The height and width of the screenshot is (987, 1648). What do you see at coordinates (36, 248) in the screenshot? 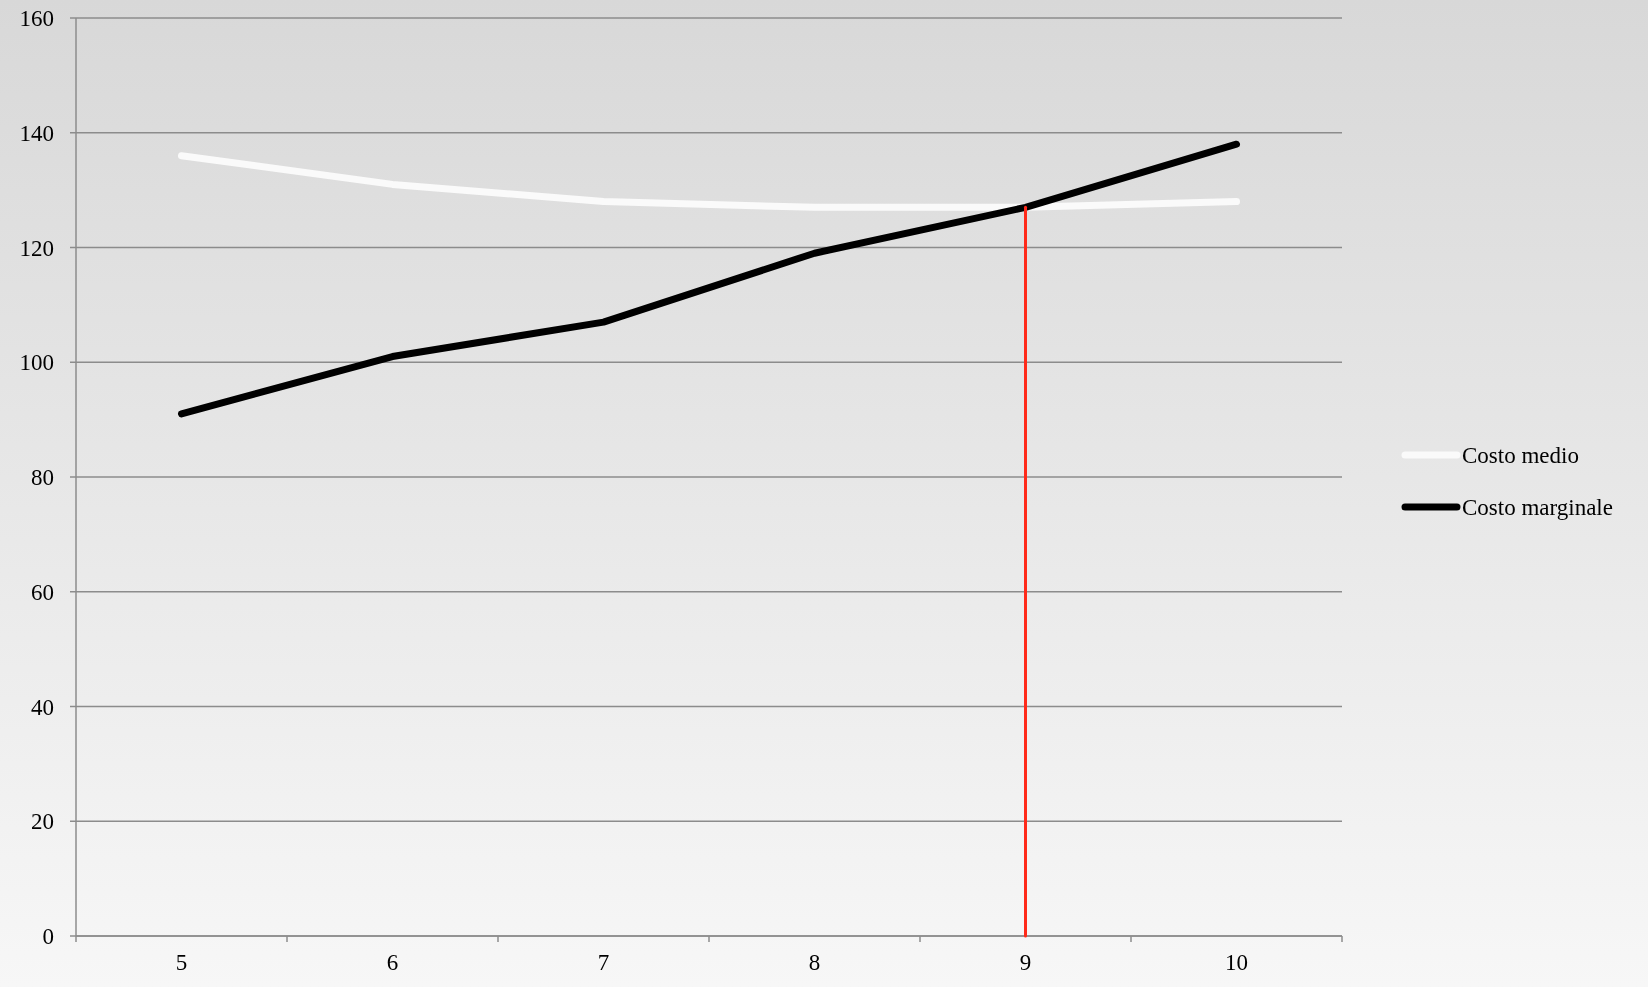
I see `y-tick-label: 120` at bounding box center [36, 248].